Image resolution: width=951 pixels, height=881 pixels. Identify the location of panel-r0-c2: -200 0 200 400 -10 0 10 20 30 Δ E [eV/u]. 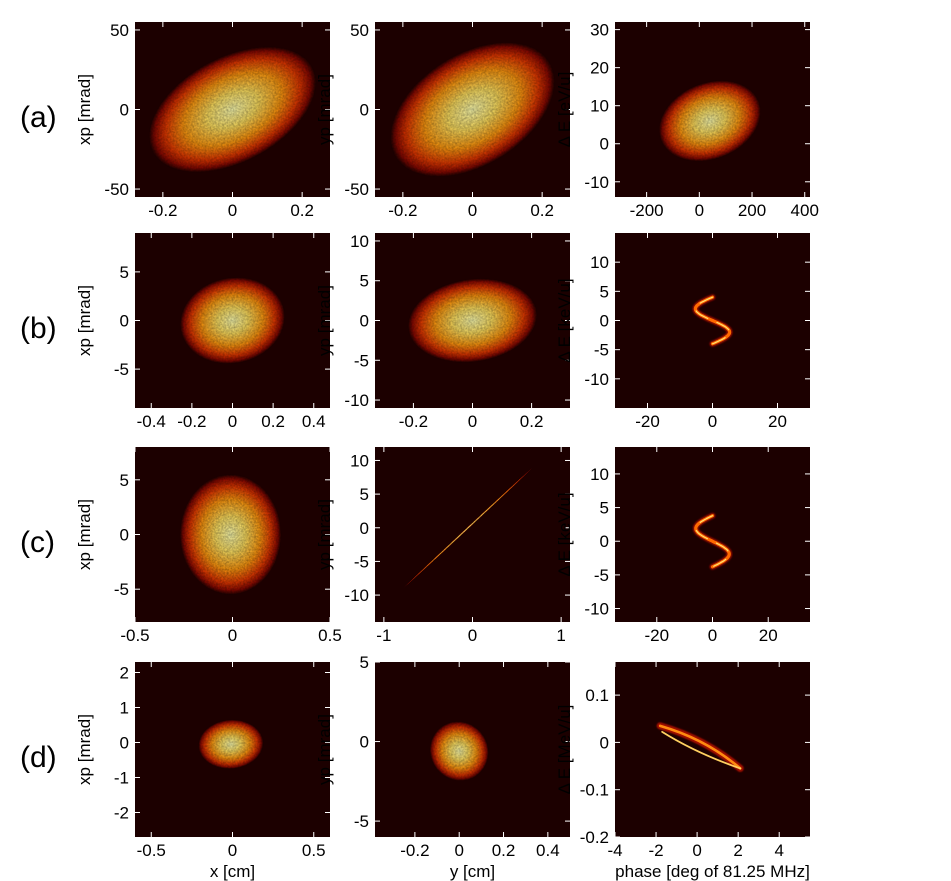
(687, 120).